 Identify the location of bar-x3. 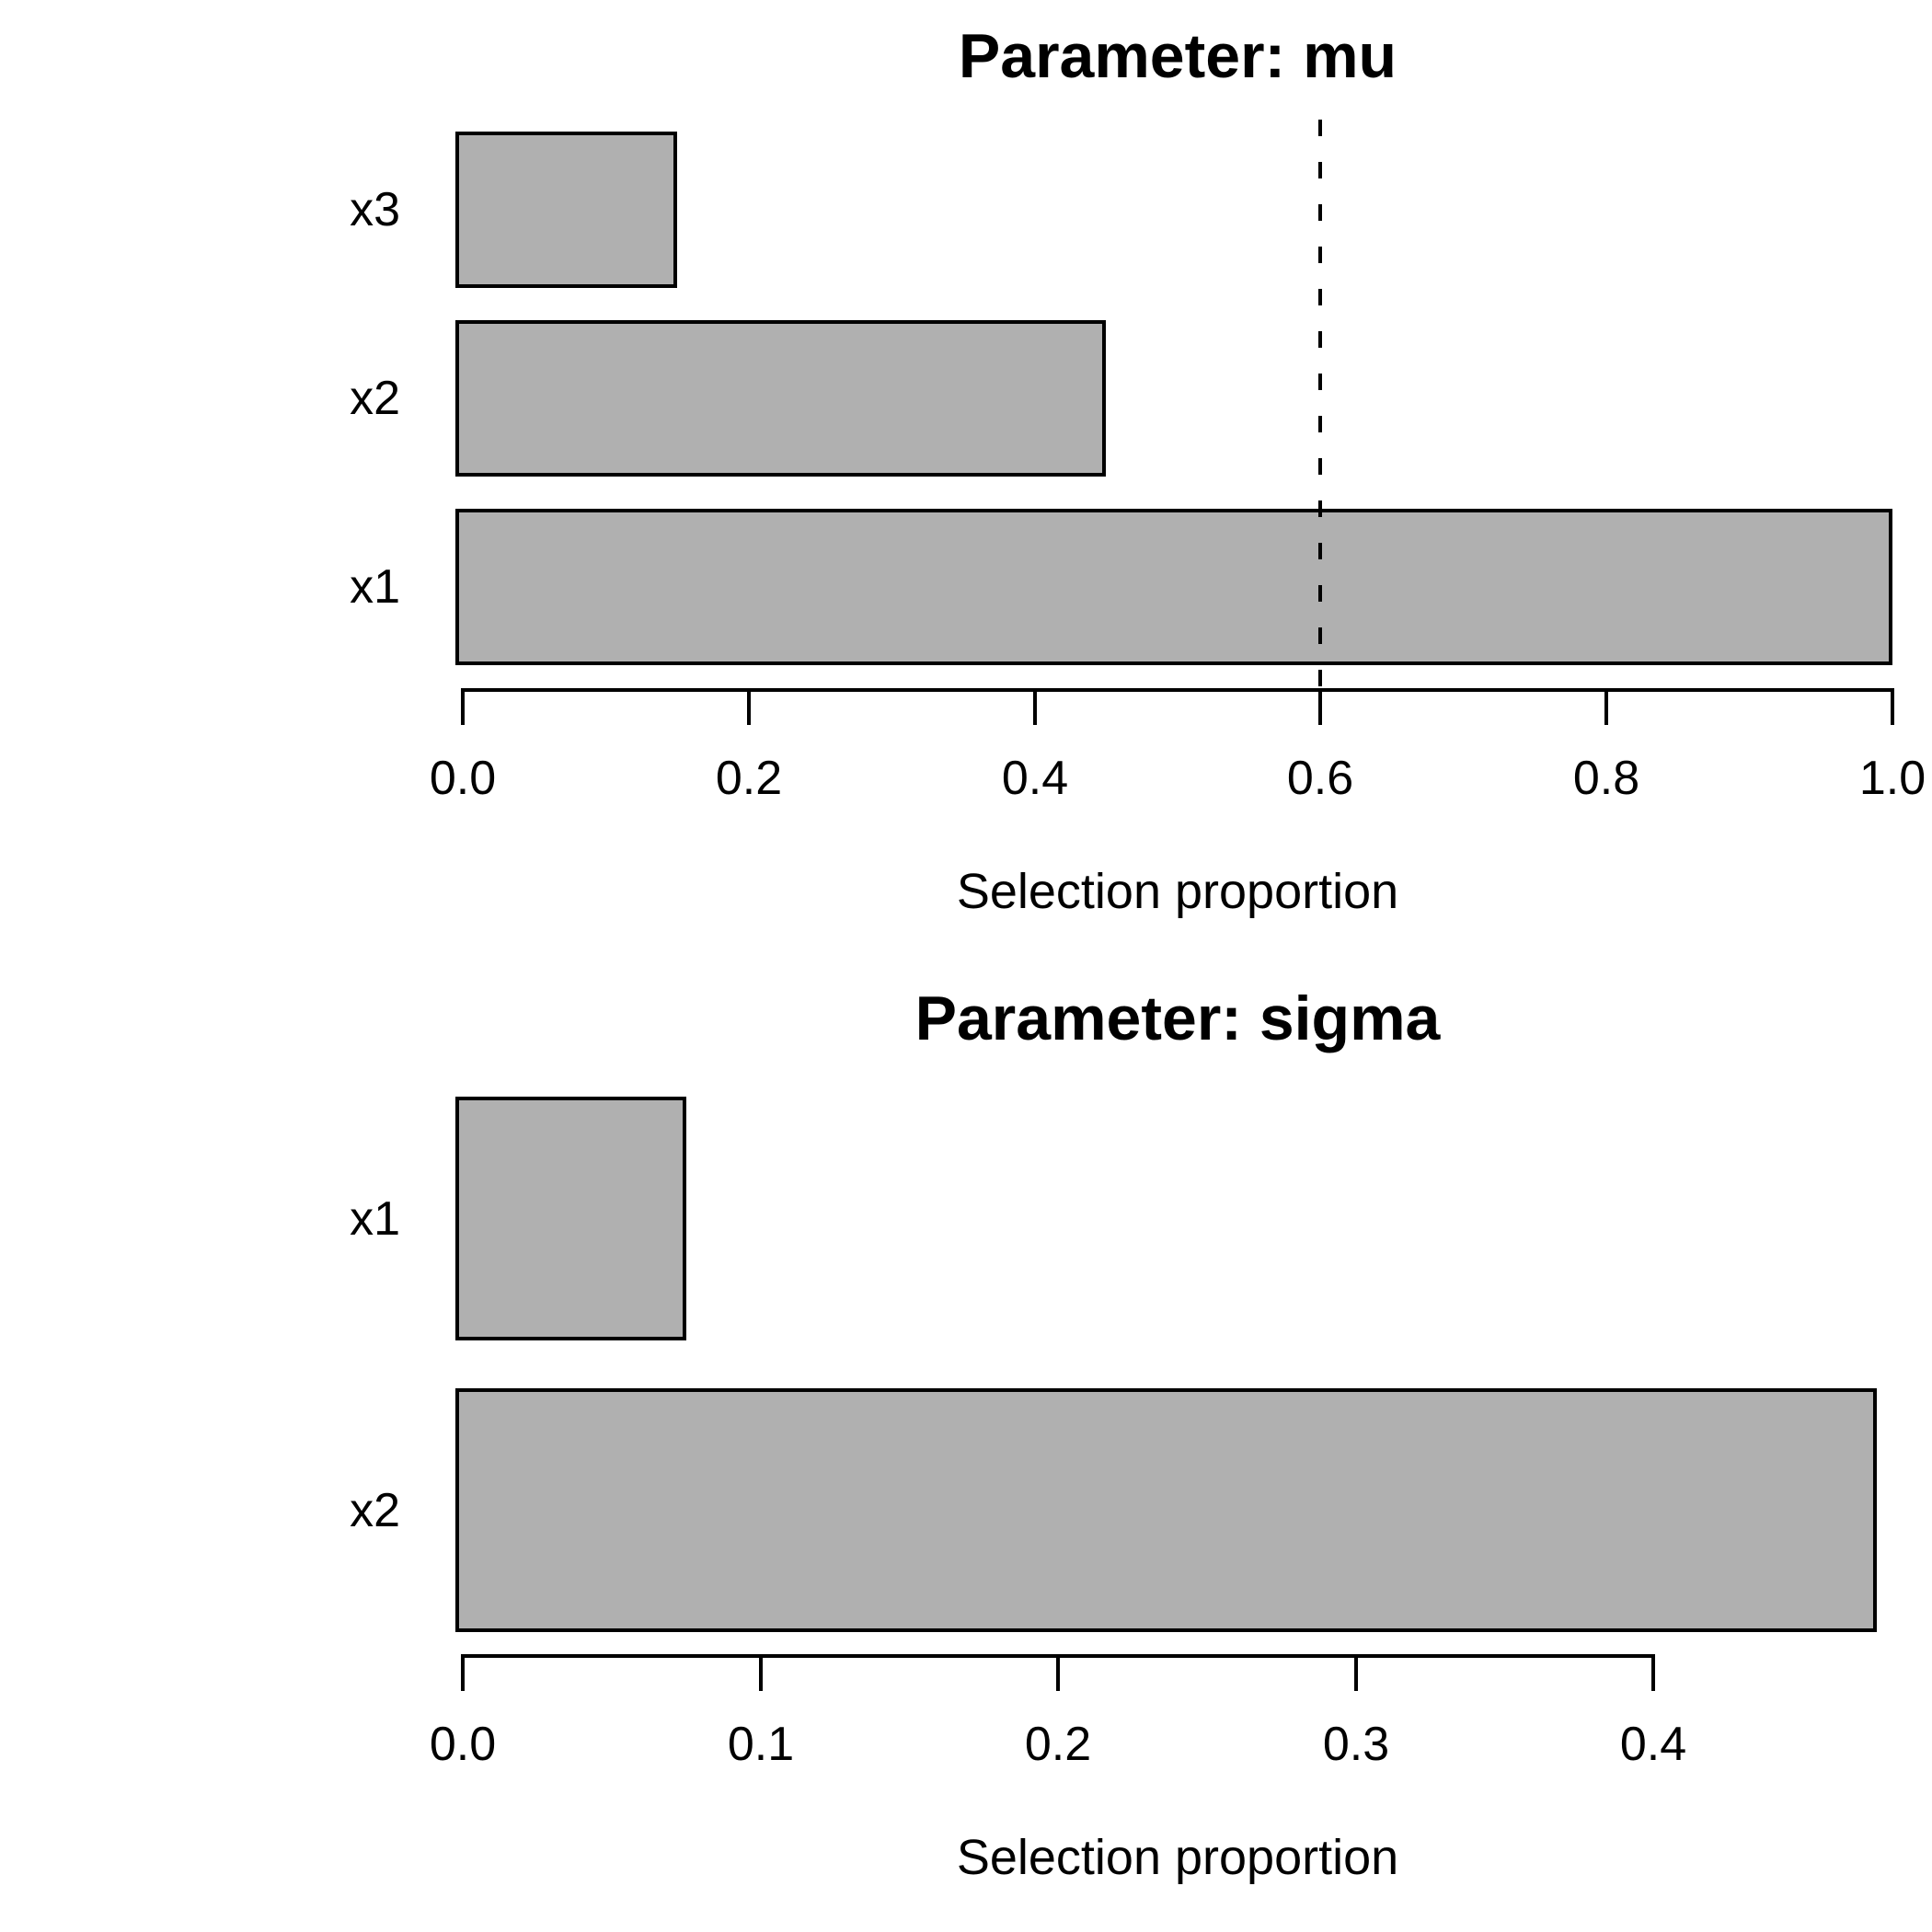
(566, 210).